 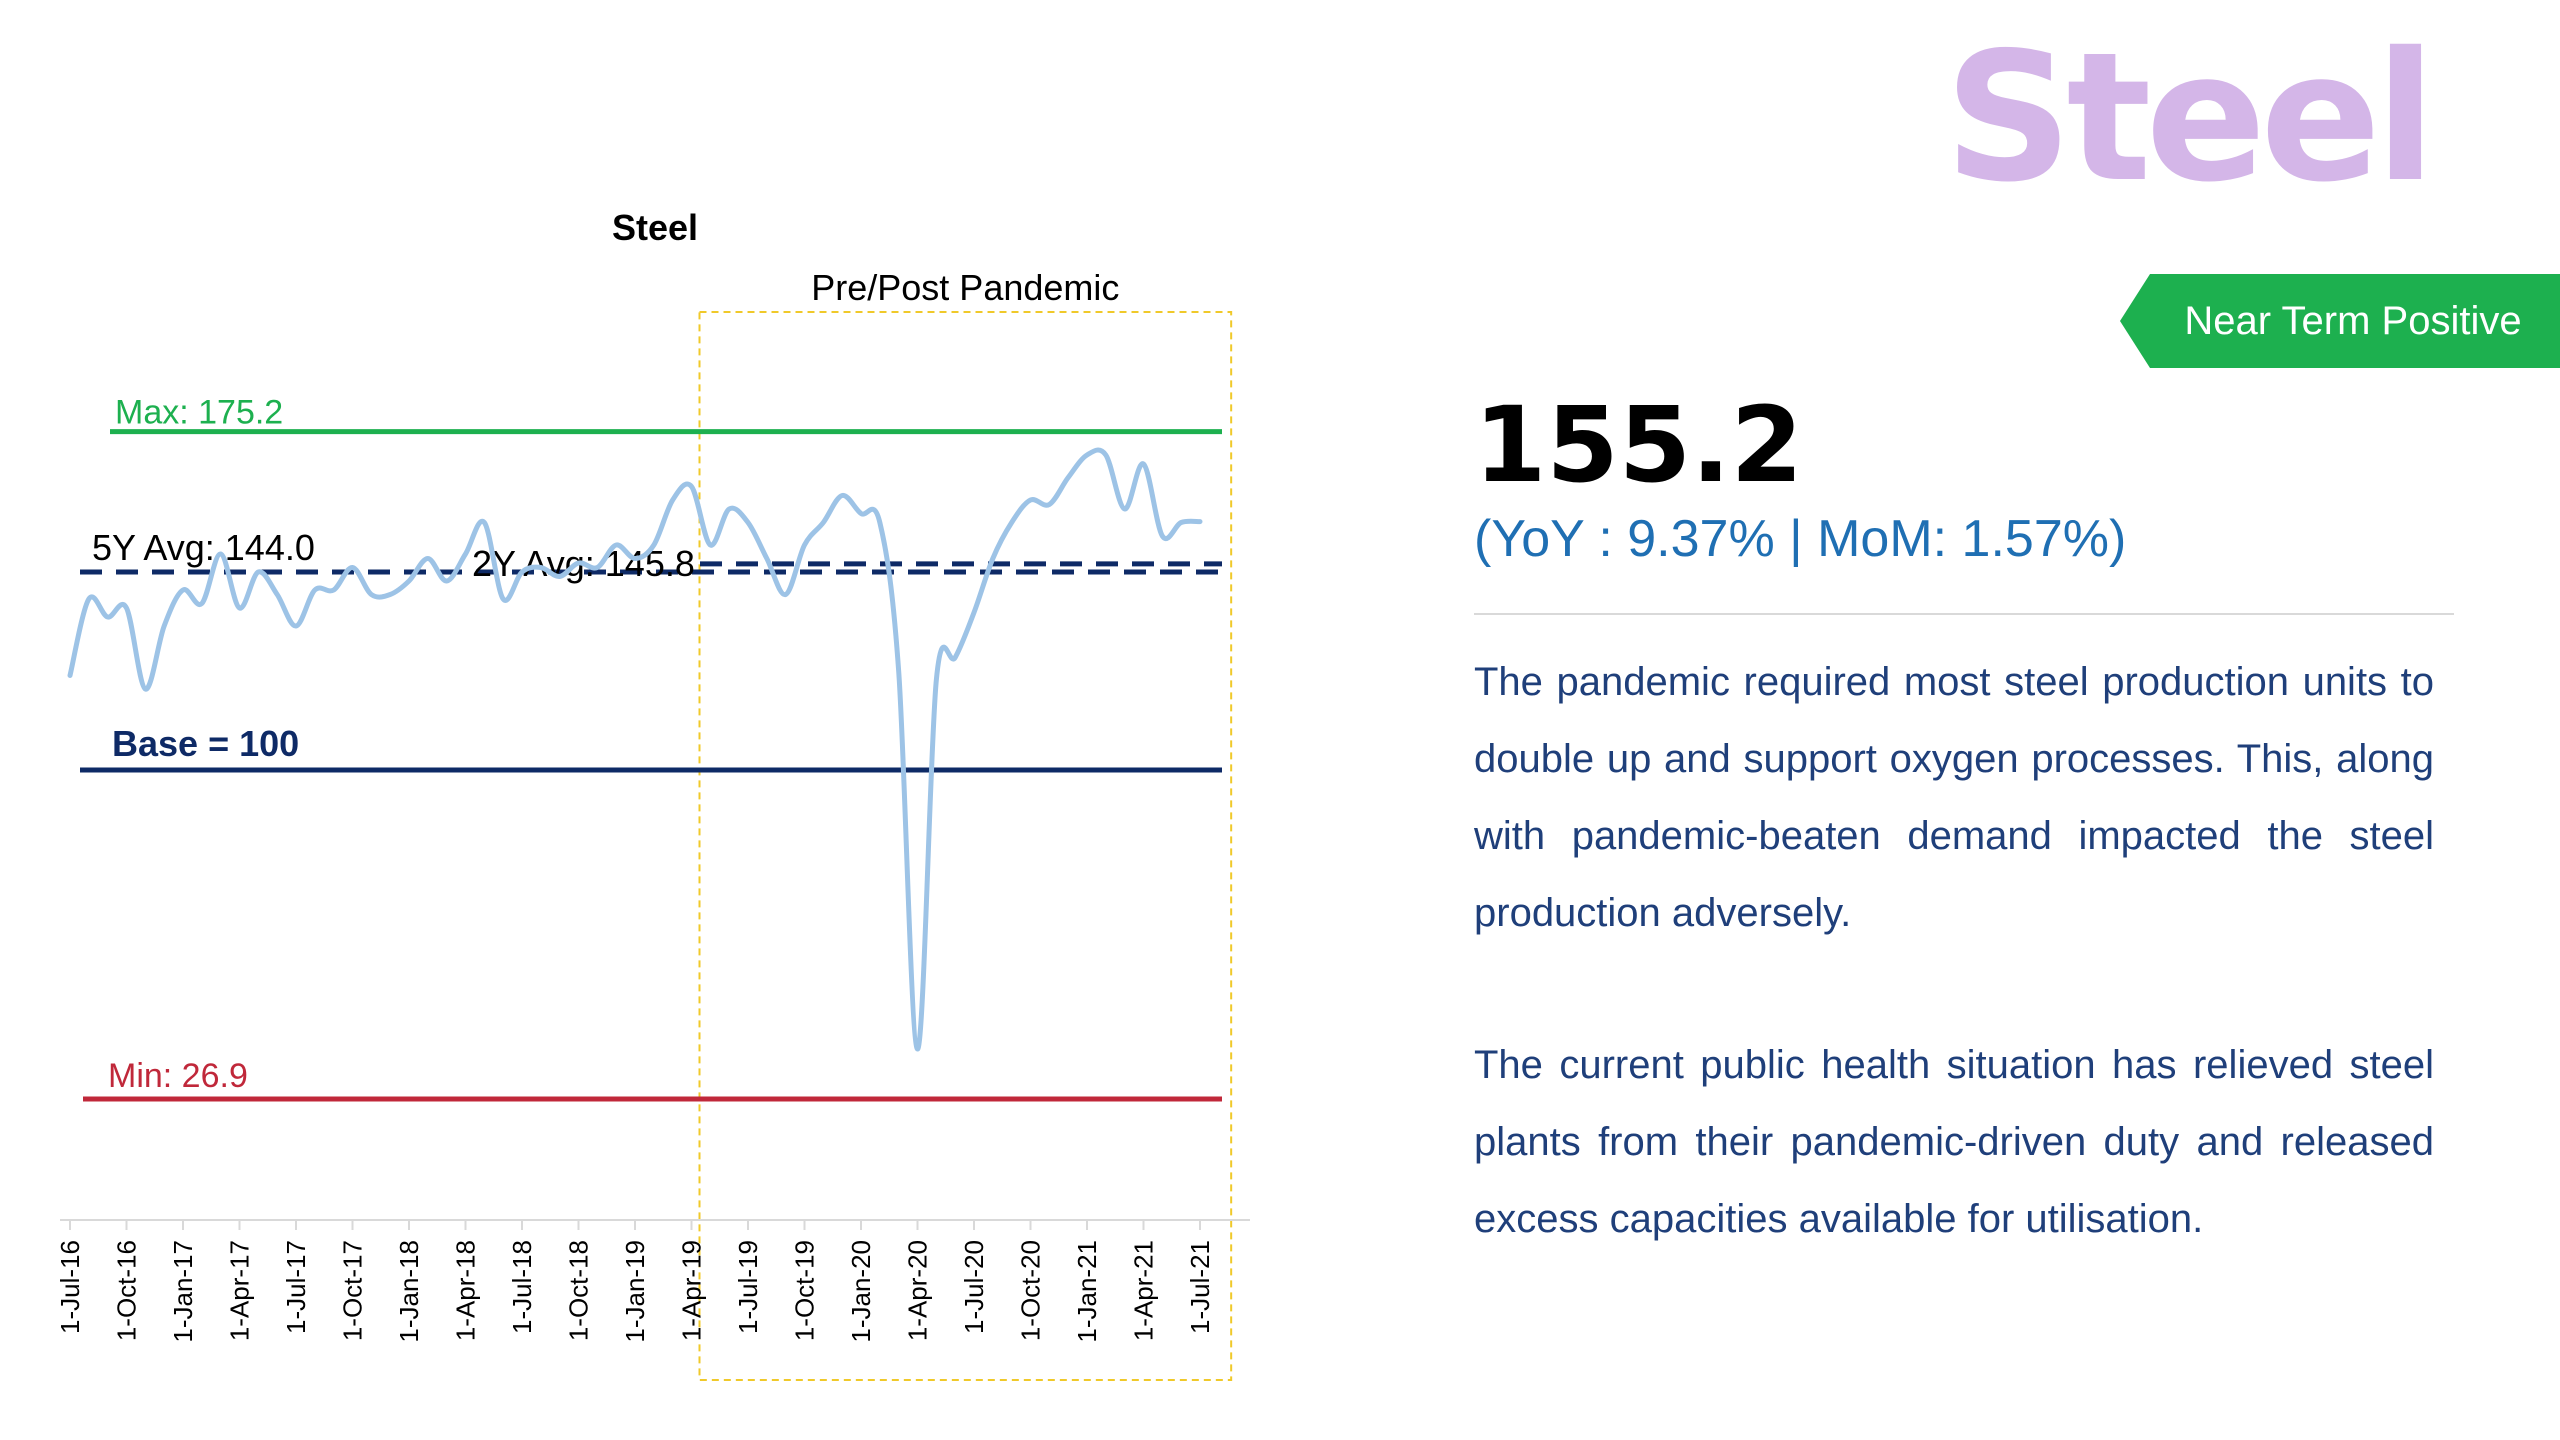 What do you see at coordinates (635, 1291) in the screenshot?
I see `x-tick-label: 1-Jan-19` at bounding box center [635, 1291].